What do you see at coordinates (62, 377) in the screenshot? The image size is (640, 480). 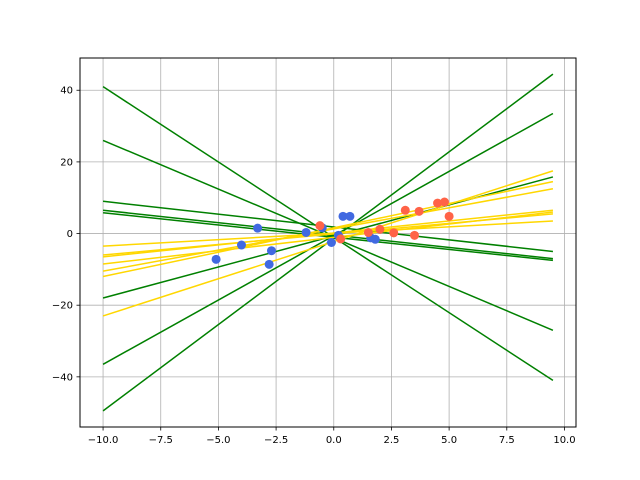 I see `y-tick-label: −40` at bounding box center [62, 377].